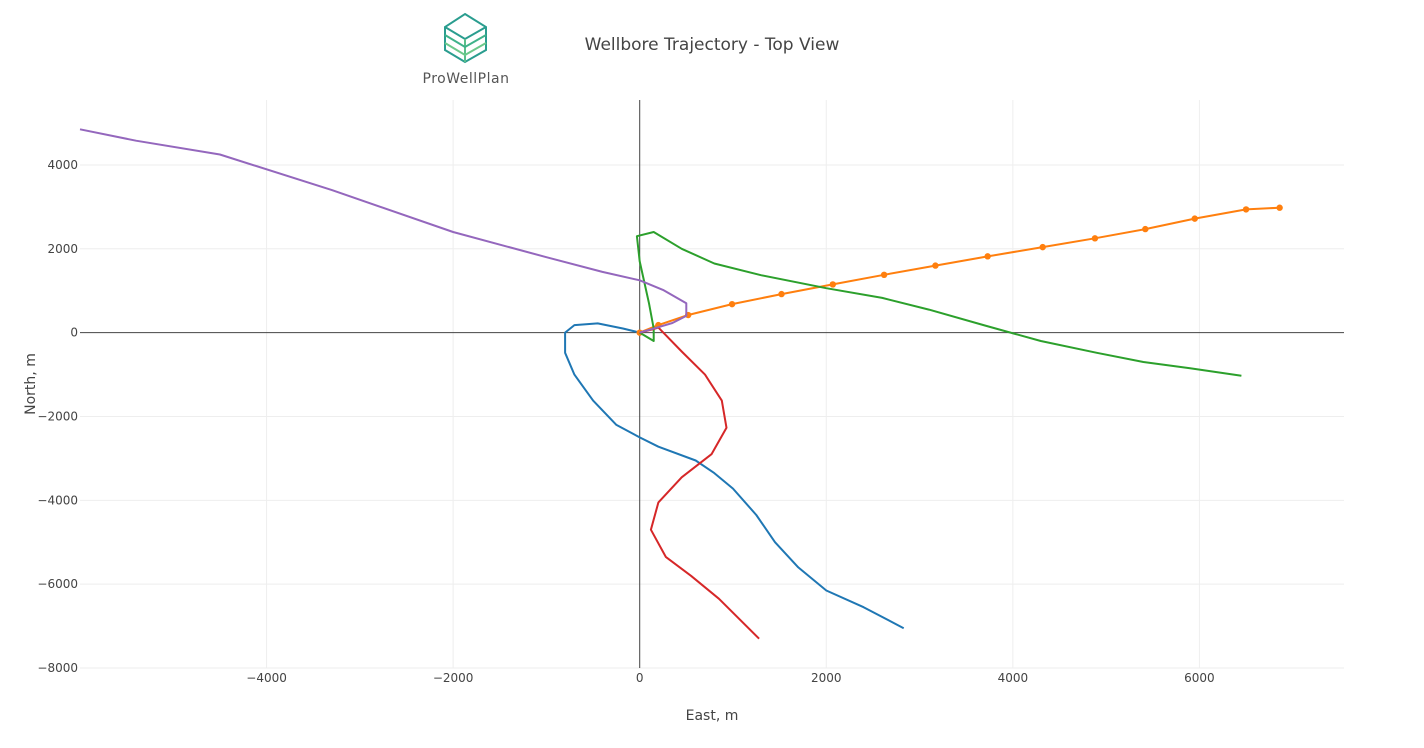 The height and width of the screenshot is (748, 1424). What do you see at coordinates (57, 668) in the screenshot?
I see `y-tick-label: −8000` at bounding box center [57, 668].